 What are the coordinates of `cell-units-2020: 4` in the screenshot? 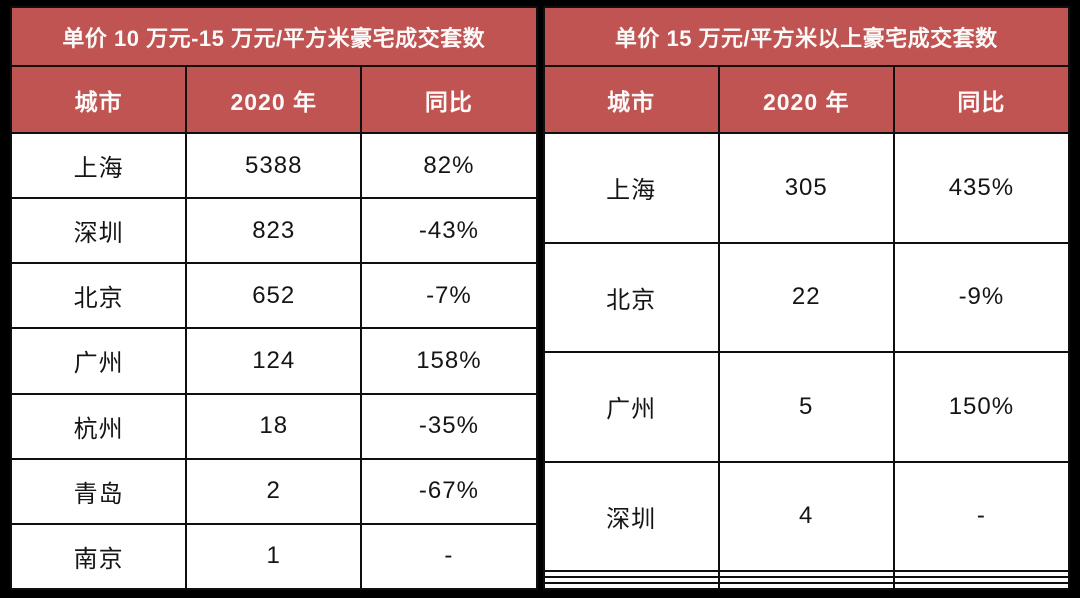 It's located at (806, 516).